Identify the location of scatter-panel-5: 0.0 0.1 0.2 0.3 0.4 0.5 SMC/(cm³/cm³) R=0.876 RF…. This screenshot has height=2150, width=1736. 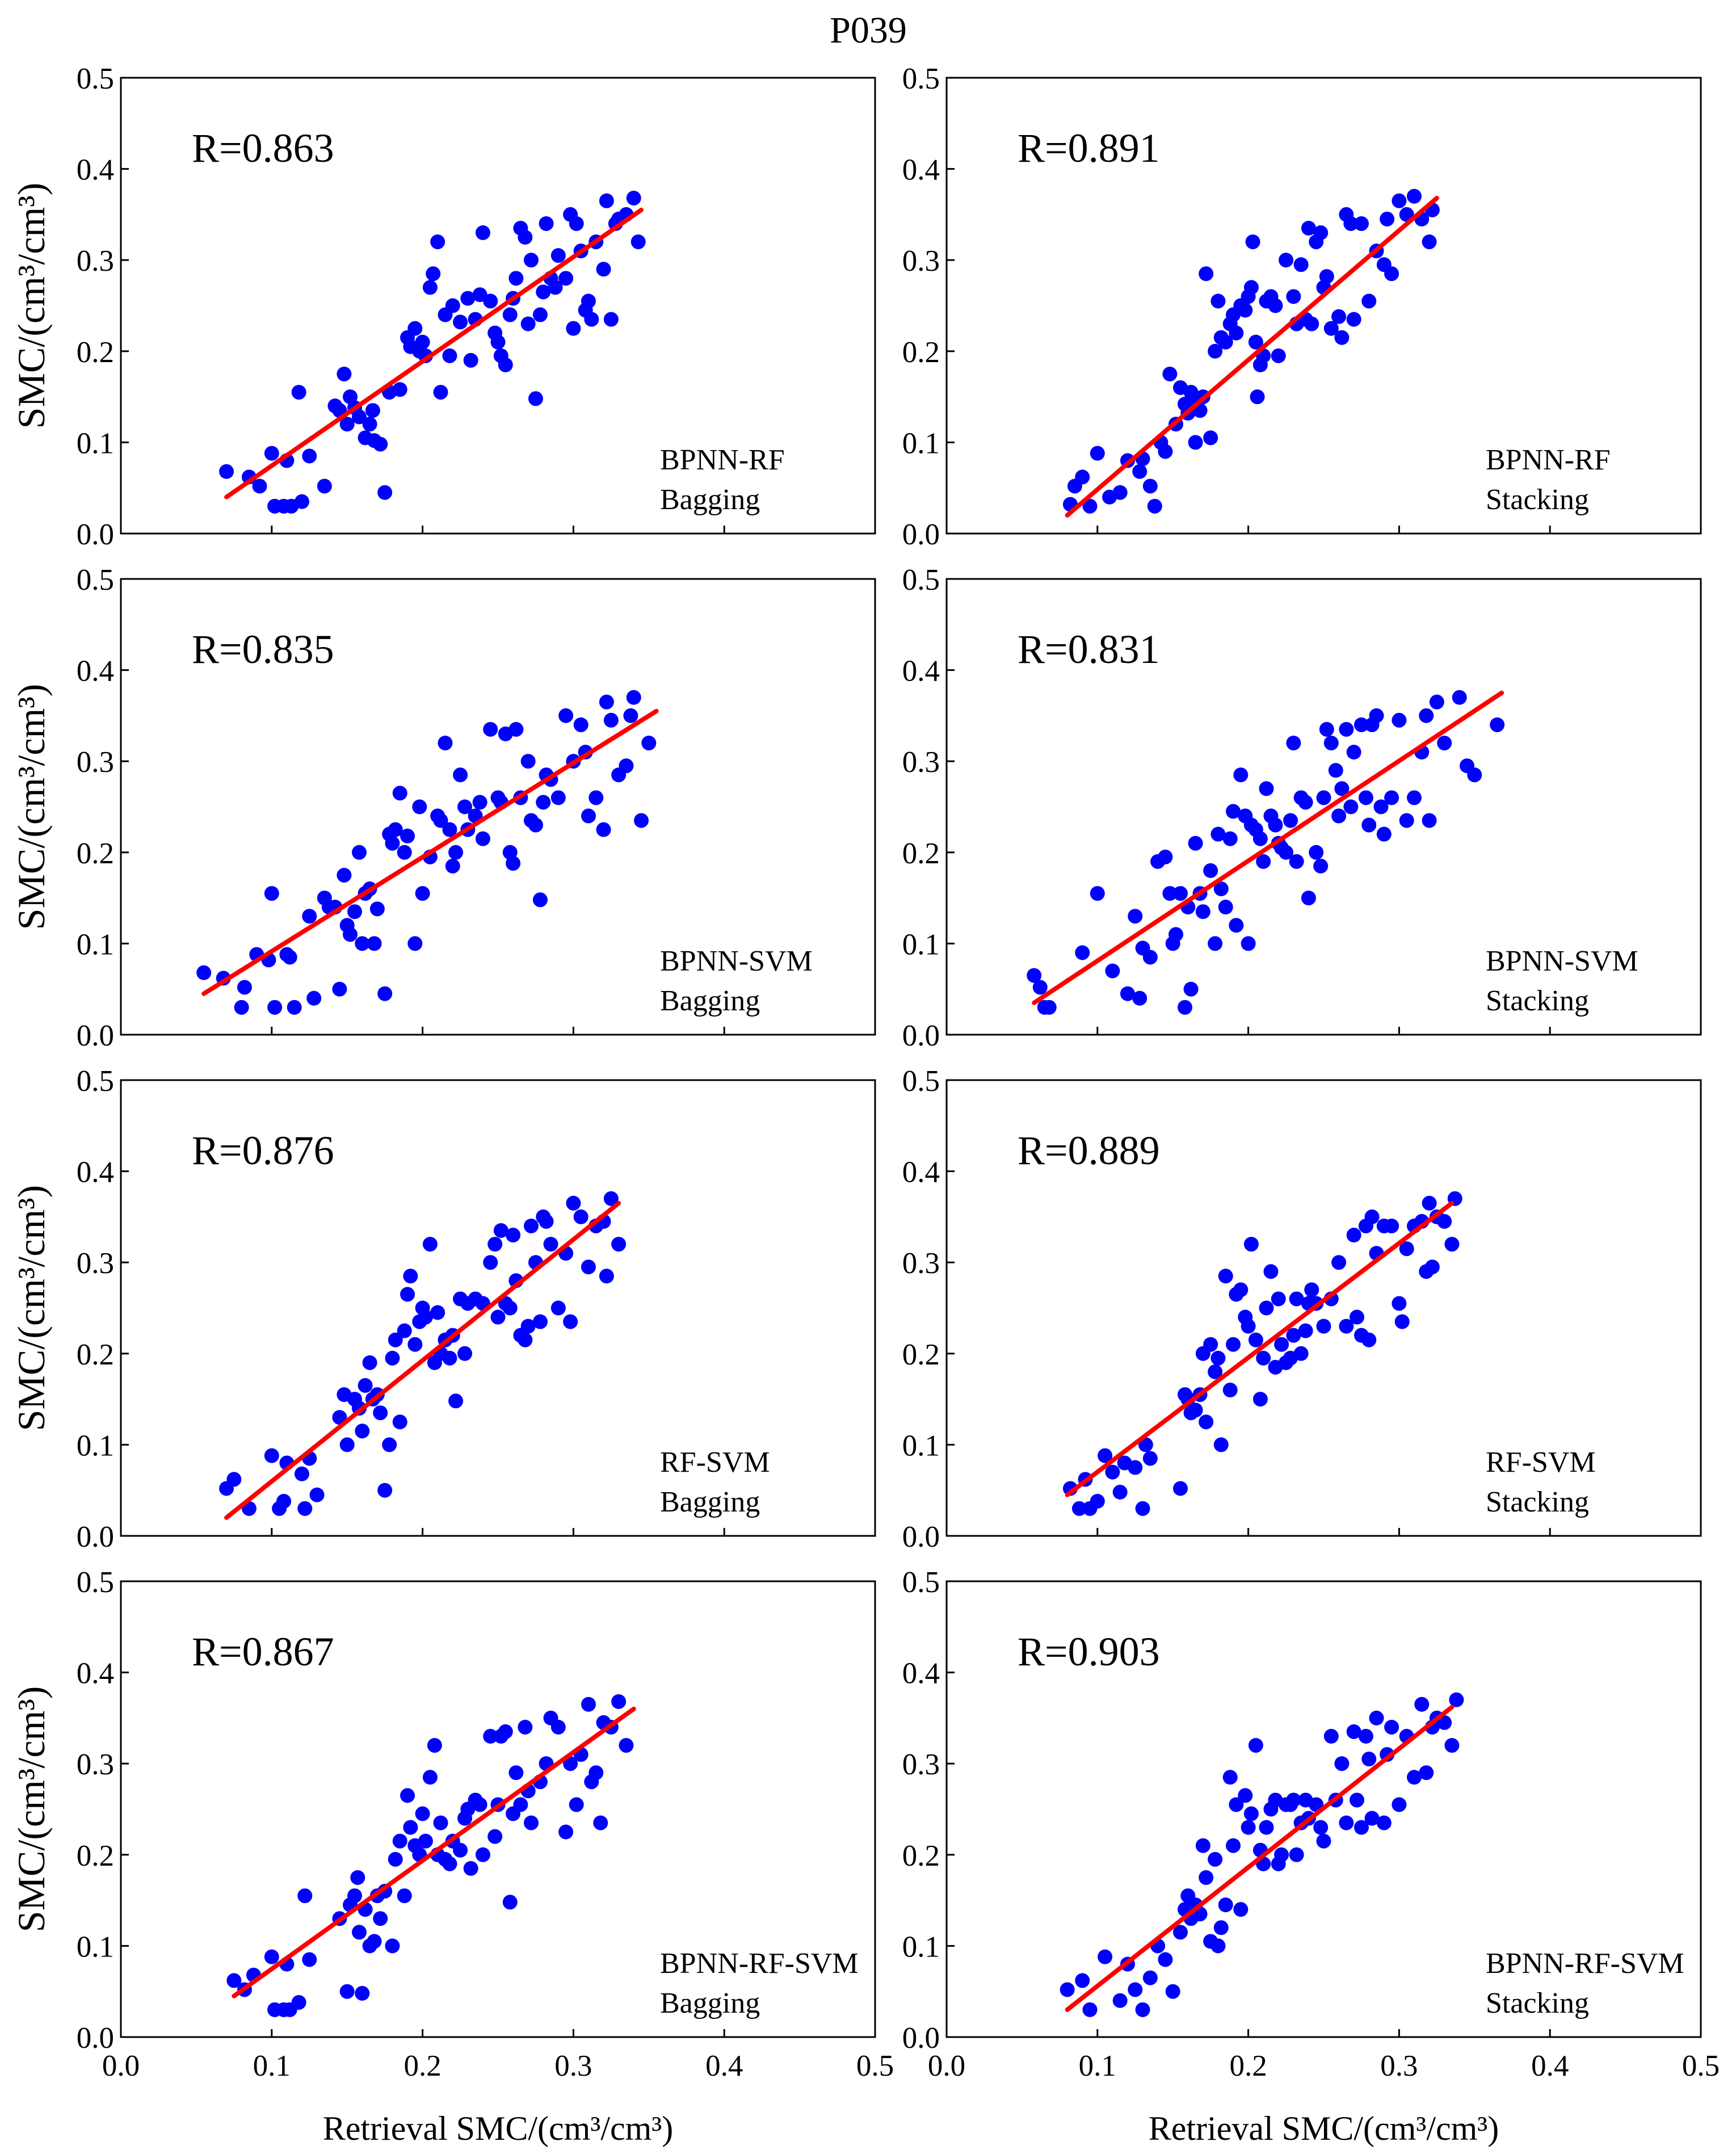
(443, 1309).